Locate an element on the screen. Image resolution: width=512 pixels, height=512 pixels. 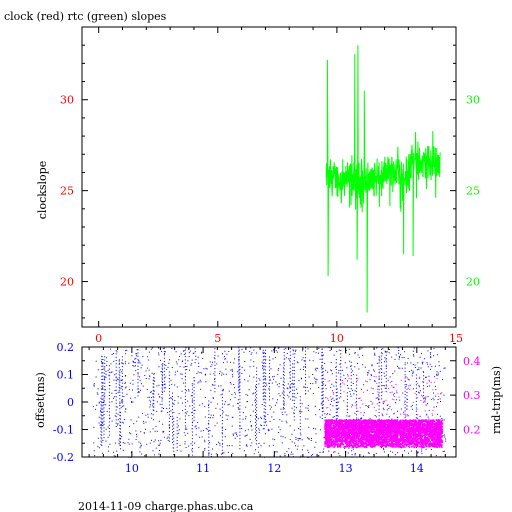
bottom-x-tick-label: 10 is located at coordinates (132, 468).